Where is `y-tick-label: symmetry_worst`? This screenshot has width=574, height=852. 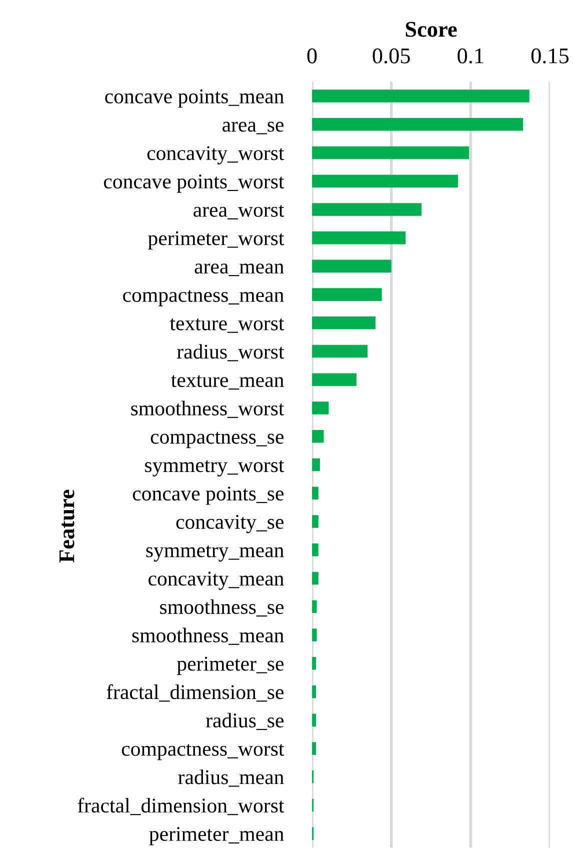 y-tick-label: symmetry_worst is located at coordinates (214, 468).